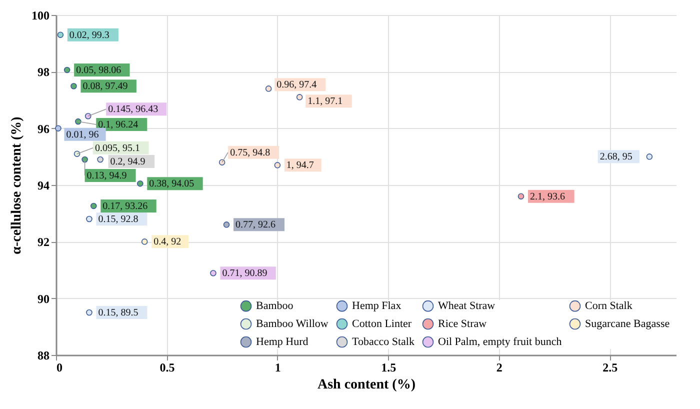  I want to click on legend-label: Cotton Linter, so click(382, 324).